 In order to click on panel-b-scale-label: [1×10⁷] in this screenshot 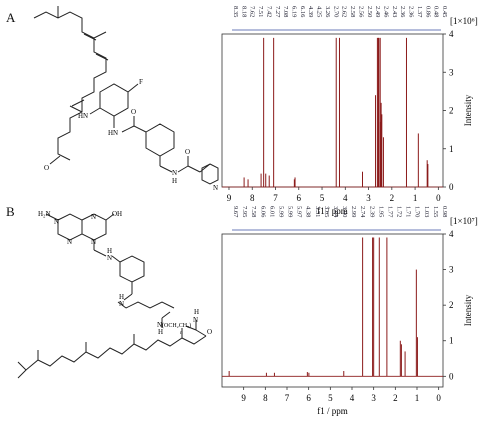, I will do `click(464, 221)`.